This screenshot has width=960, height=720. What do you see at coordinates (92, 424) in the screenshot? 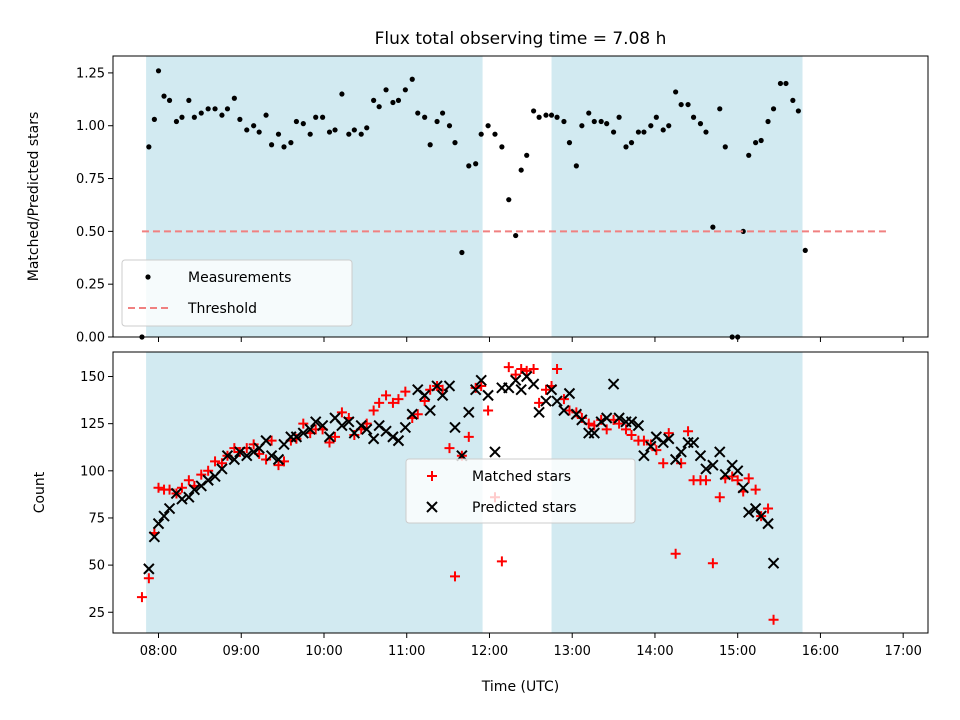
I see `y-tick-label: 125` at bounding box center [92, 424].